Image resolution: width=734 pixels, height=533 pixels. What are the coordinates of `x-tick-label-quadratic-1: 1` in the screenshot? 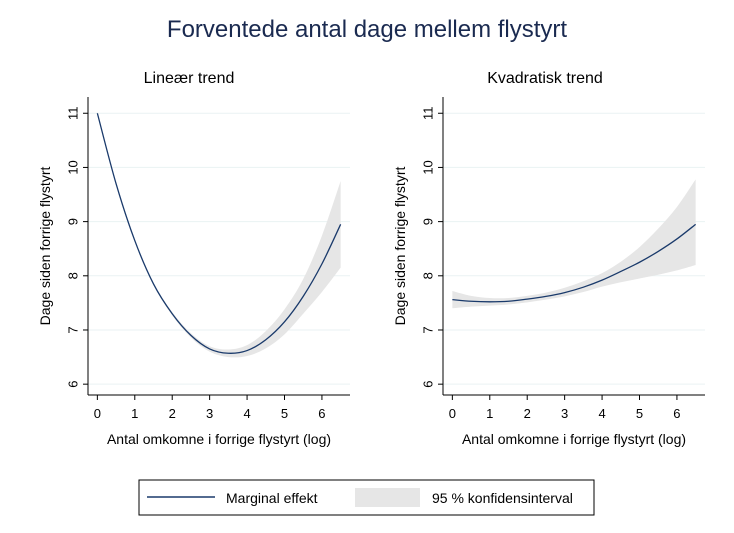 It's located at (489, 413).